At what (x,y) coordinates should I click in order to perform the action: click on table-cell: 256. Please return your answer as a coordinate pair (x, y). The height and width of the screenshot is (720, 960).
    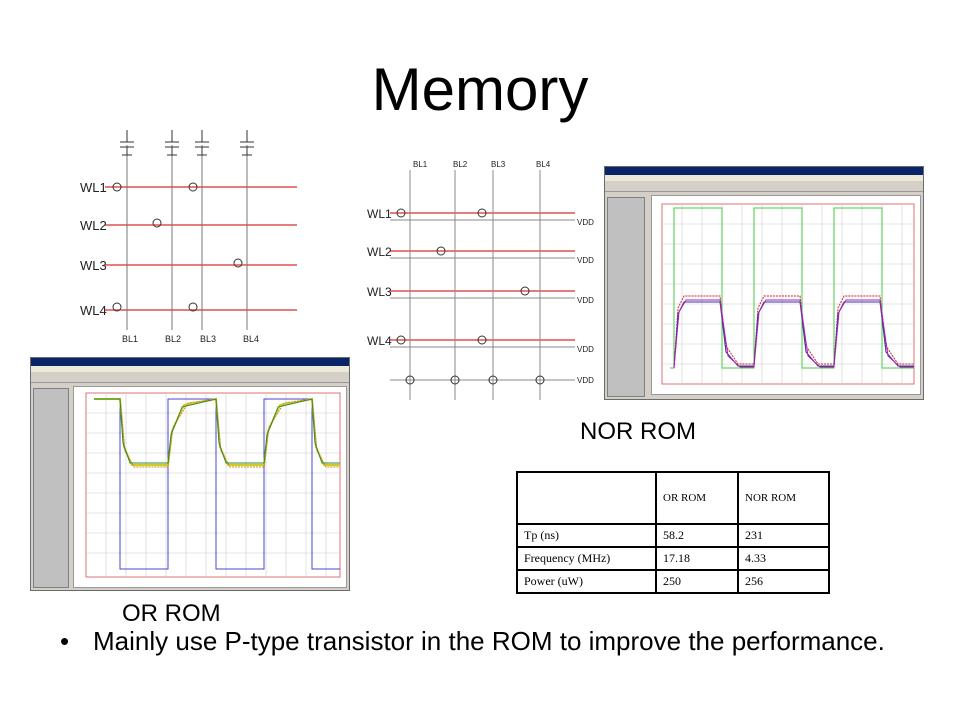
    Looking at the image, I should click on (783, 581).